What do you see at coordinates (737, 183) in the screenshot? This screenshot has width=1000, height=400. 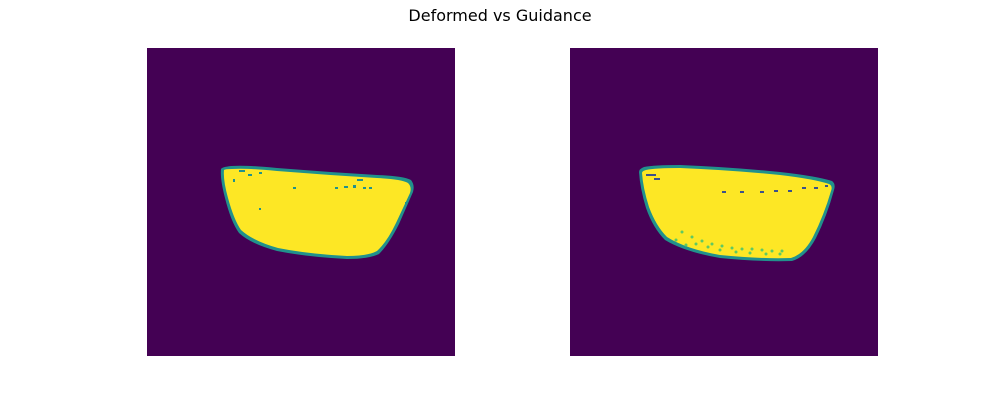 I see `guidance-rim-dashes` at bounding box center [737, 183].